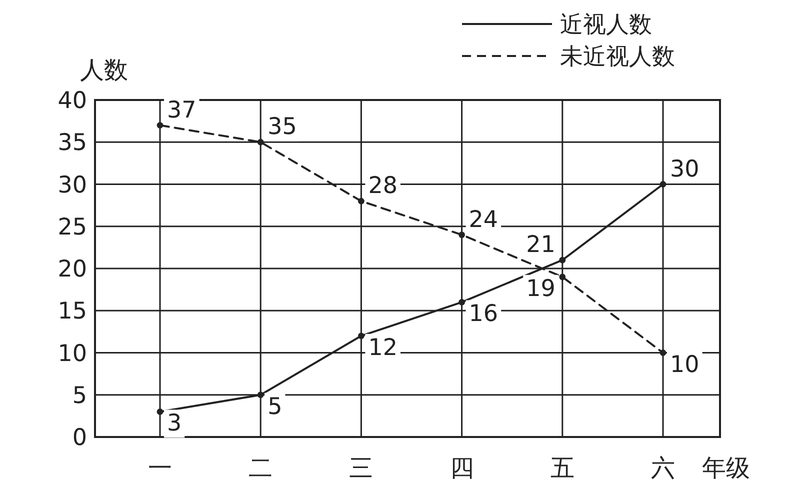 This screenshot has width=788, height=483. I want to click on y-tick-label: 35, so click(72, 143).